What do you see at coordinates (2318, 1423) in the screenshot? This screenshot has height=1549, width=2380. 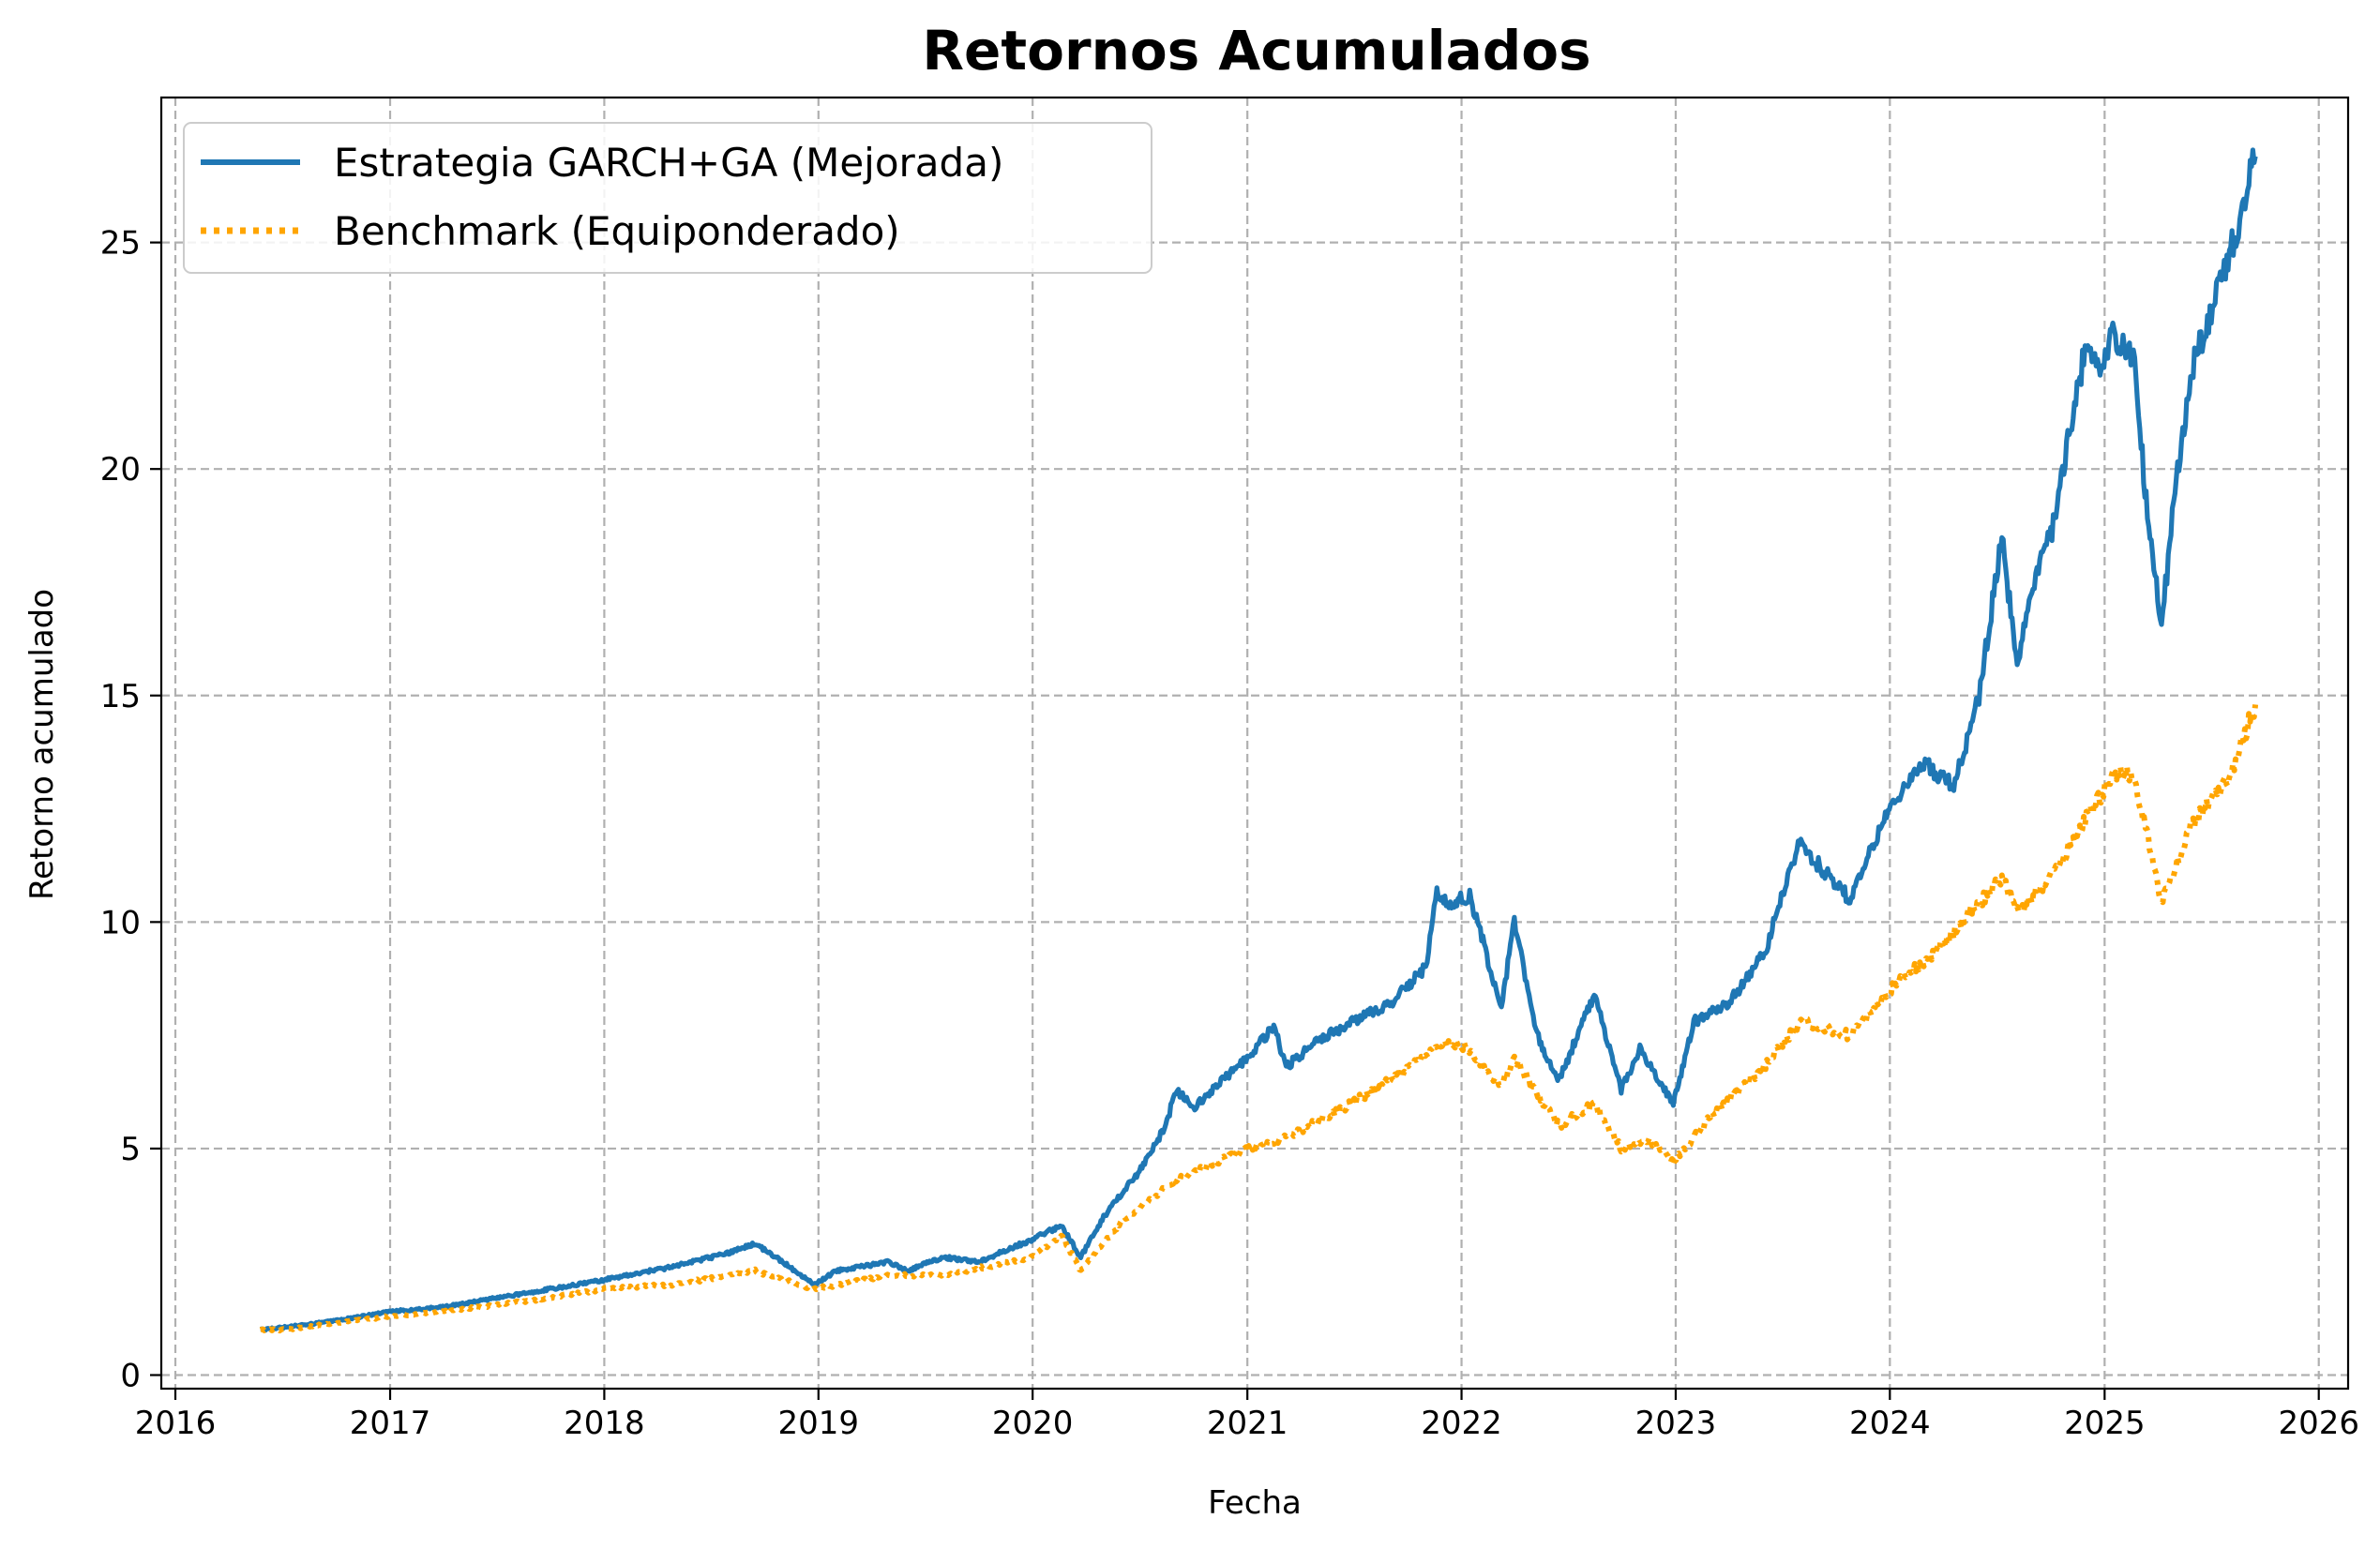 I see `x-tick-label: 2026` at bounding box center [2318, 1423].